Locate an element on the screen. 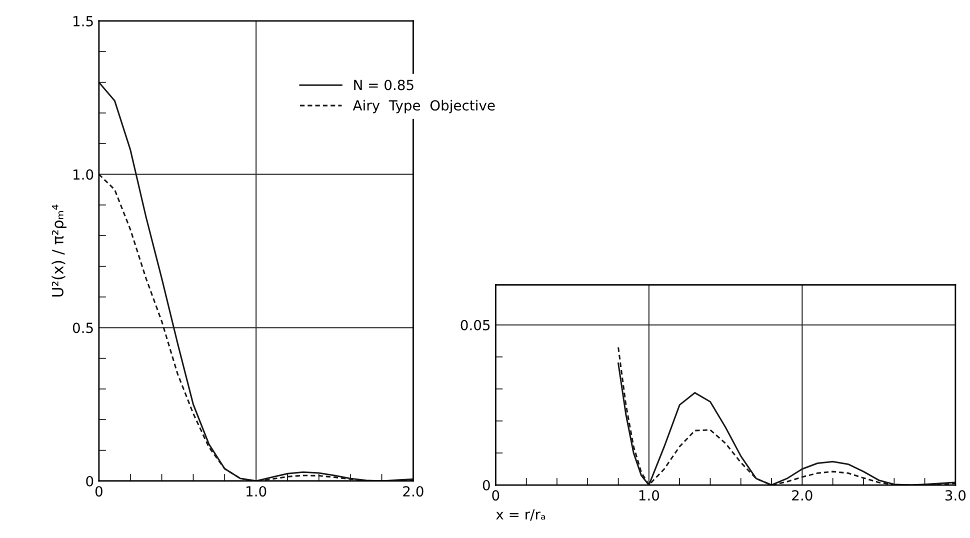 Image resolution: width=970 pixels, height=538 pixels. y-tick-label: 0.5 is located at coordinates (82, 328).